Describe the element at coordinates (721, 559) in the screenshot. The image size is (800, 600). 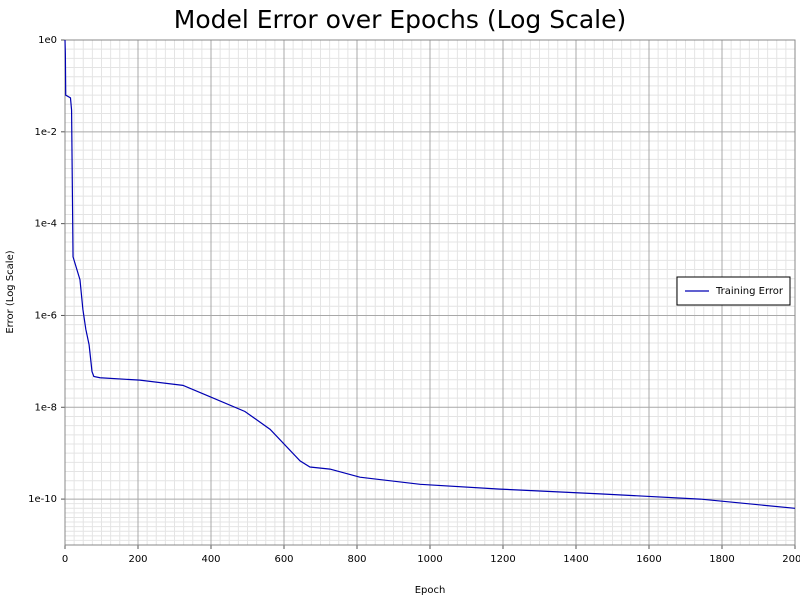
I see `x-tick-label: 1800` at that location.